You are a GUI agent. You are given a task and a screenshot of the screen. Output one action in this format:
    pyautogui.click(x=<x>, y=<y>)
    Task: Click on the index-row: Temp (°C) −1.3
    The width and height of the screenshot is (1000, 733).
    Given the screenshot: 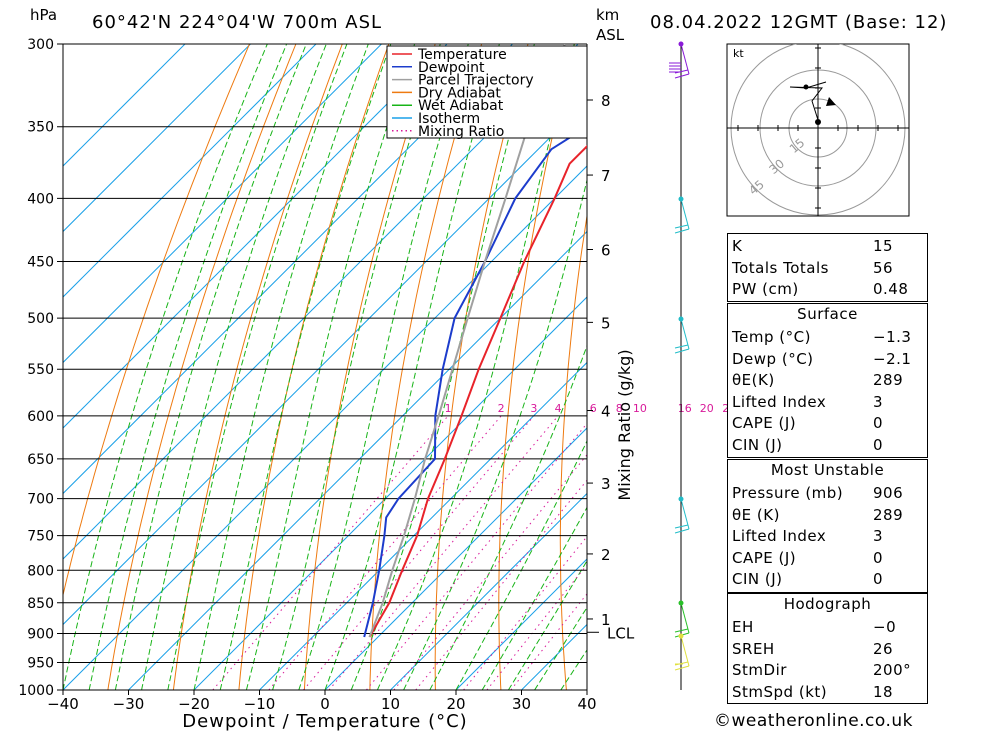 What is the action you would take?
    pyautogui.click(x=827, y=337)
    